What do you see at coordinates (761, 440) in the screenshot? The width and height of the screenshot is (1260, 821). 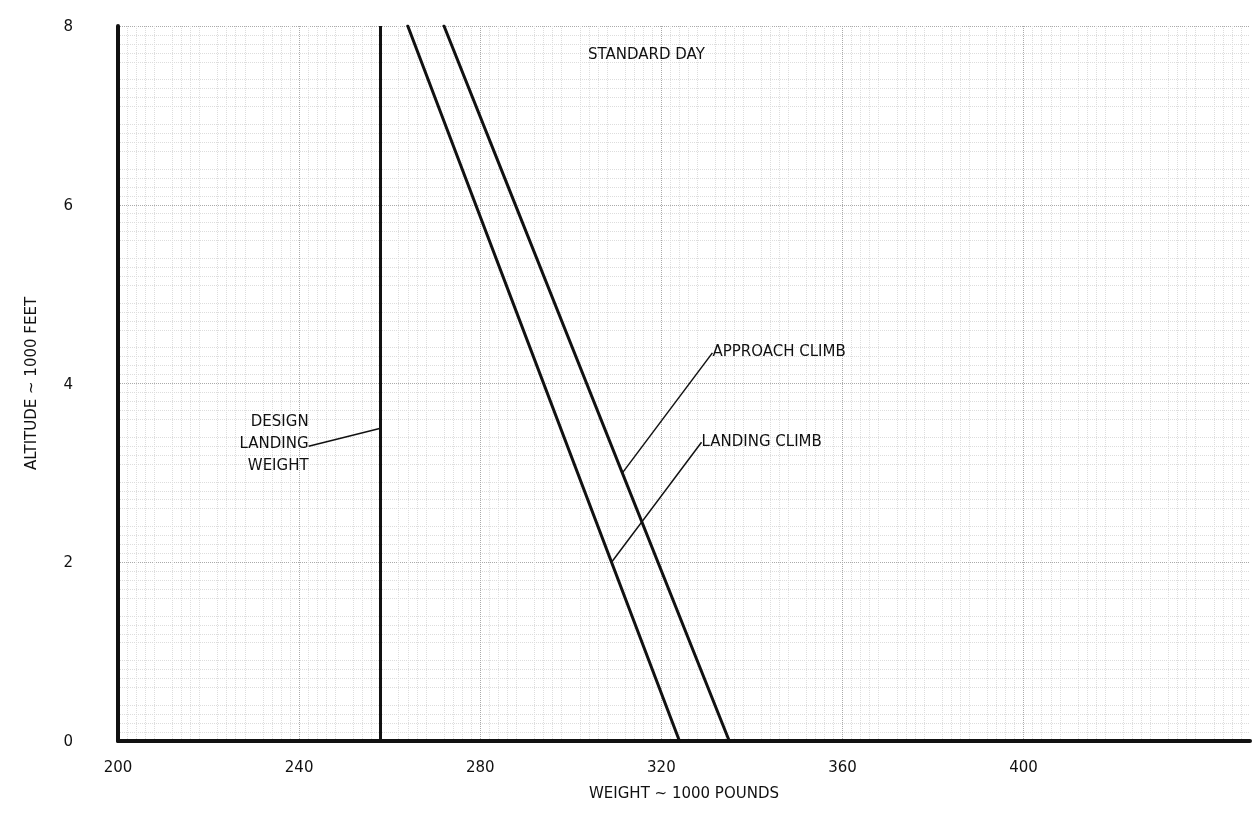 I see `annotation: LANDING CLIMB` at bounding box center [761, 440].